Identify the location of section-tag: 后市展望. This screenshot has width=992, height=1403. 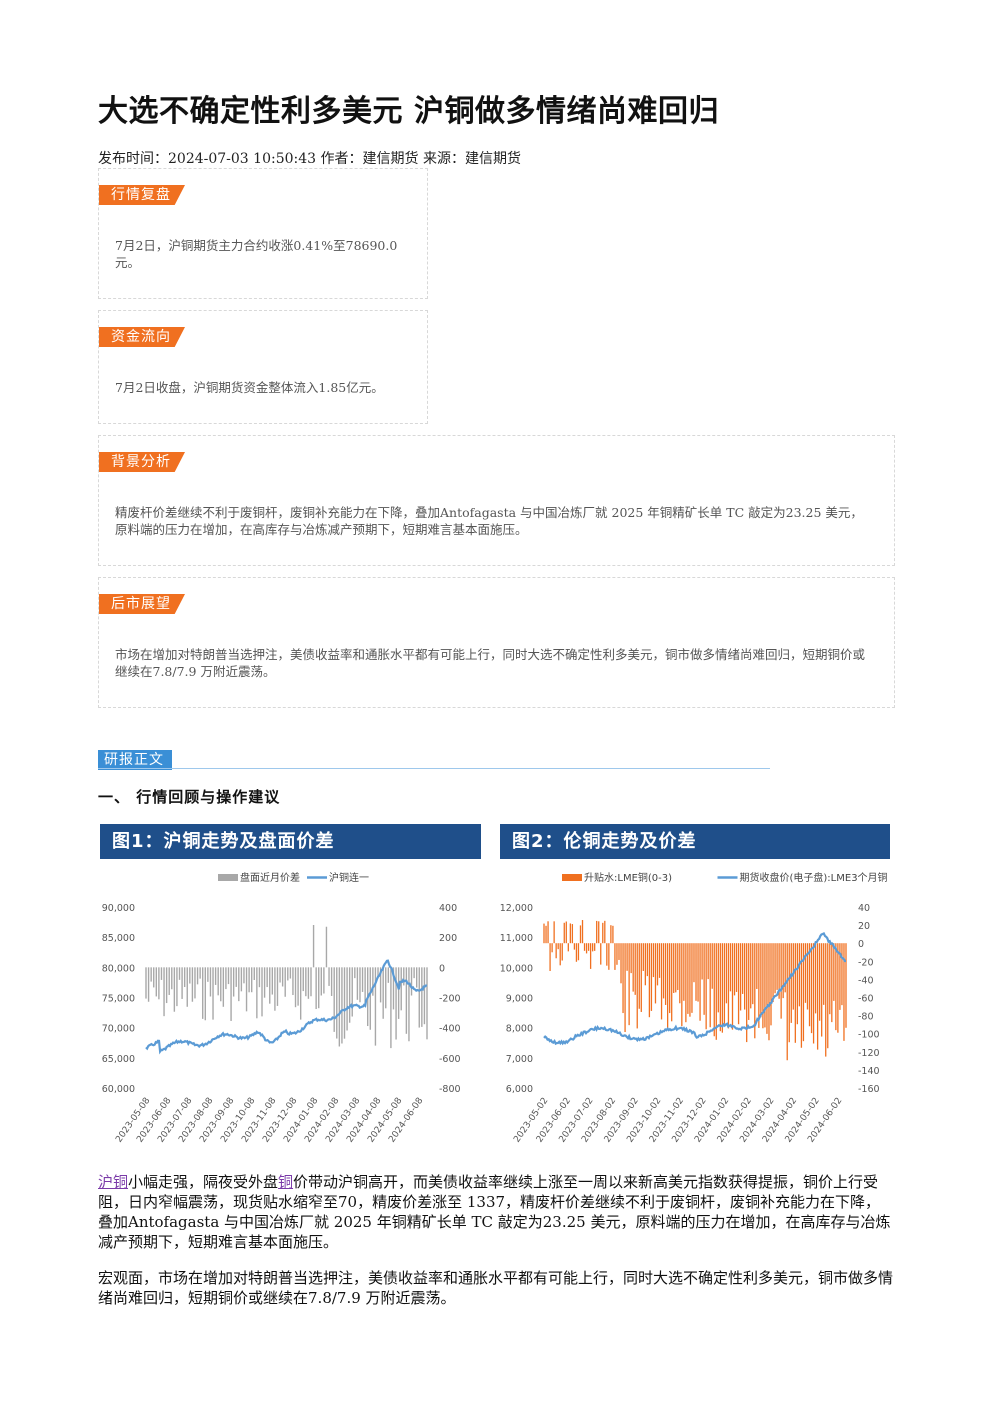
(142, 604).